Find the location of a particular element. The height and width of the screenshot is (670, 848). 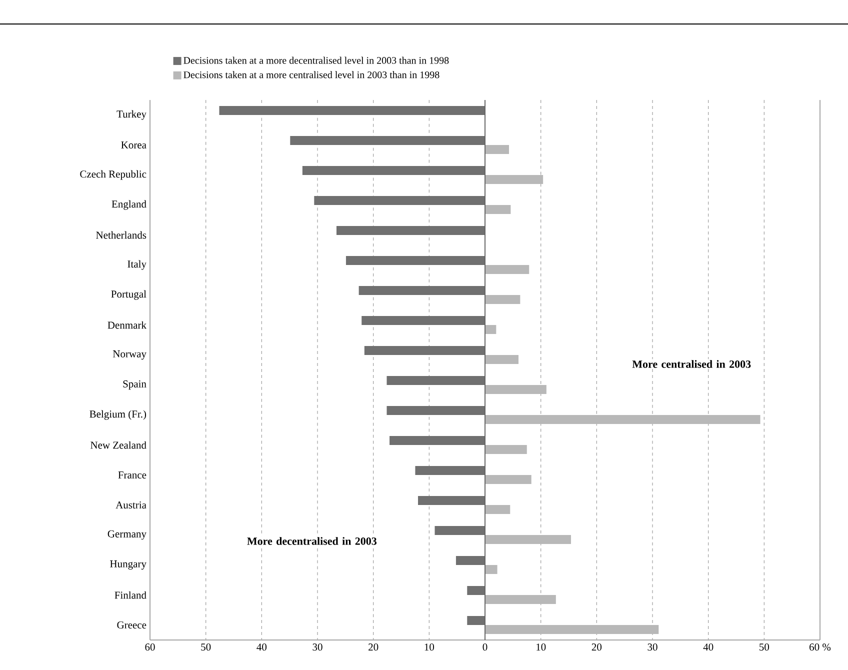

legend-label: Decisions taken at a more centralised level in 2003 than in 1998 is located at coordinates (312, 74).